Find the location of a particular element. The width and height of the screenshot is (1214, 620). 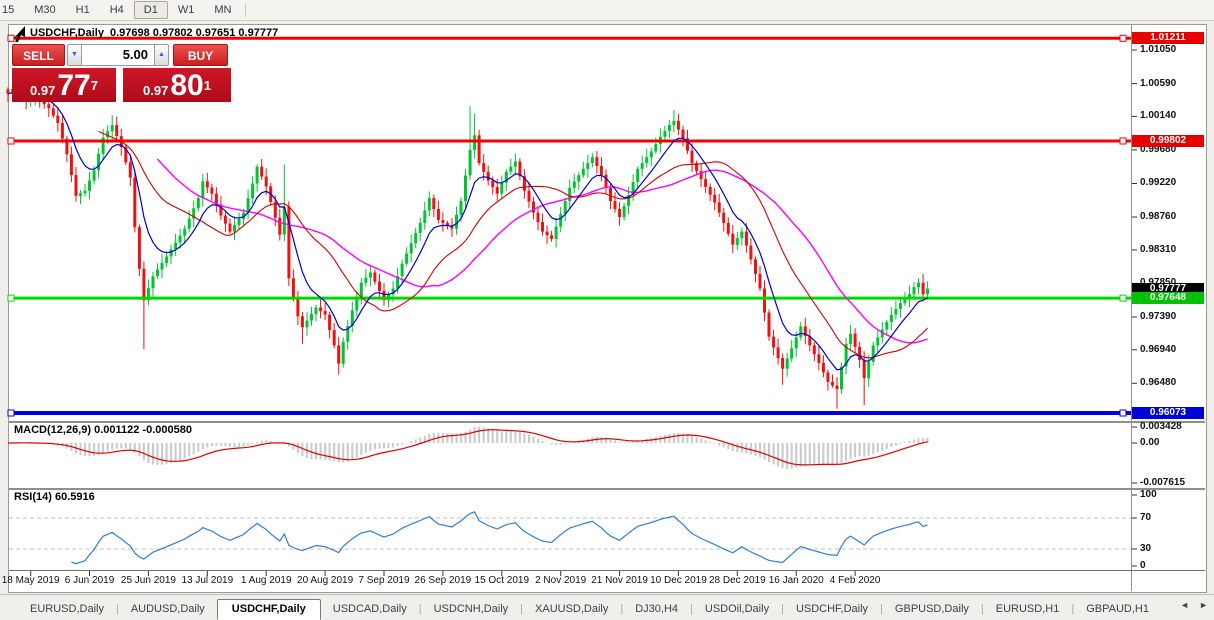

date-axis-label: 13 Jul 2019 is located at coordinates (207, 580).